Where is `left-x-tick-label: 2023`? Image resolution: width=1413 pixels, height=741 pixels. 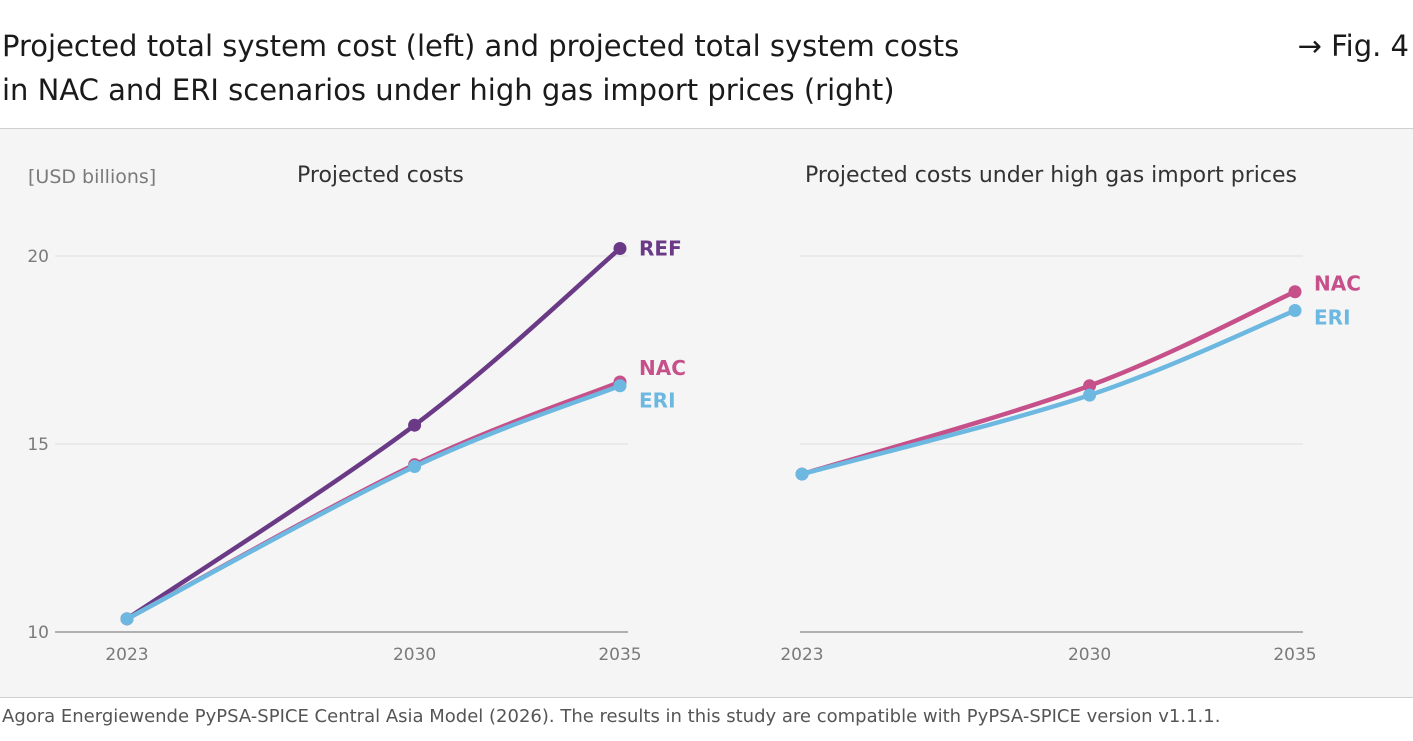
left-x-tick-label: 2023 is located at coordinates (126, 655).